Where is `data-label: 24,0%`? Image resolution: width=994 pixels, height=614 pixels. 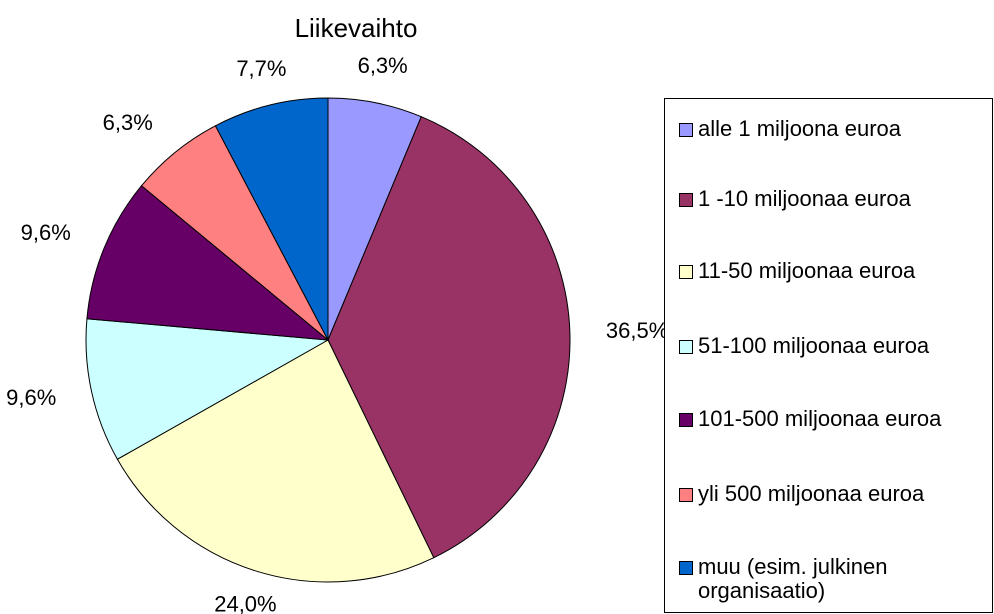
data-label: 24,0% is located at coordinates (245, 602).